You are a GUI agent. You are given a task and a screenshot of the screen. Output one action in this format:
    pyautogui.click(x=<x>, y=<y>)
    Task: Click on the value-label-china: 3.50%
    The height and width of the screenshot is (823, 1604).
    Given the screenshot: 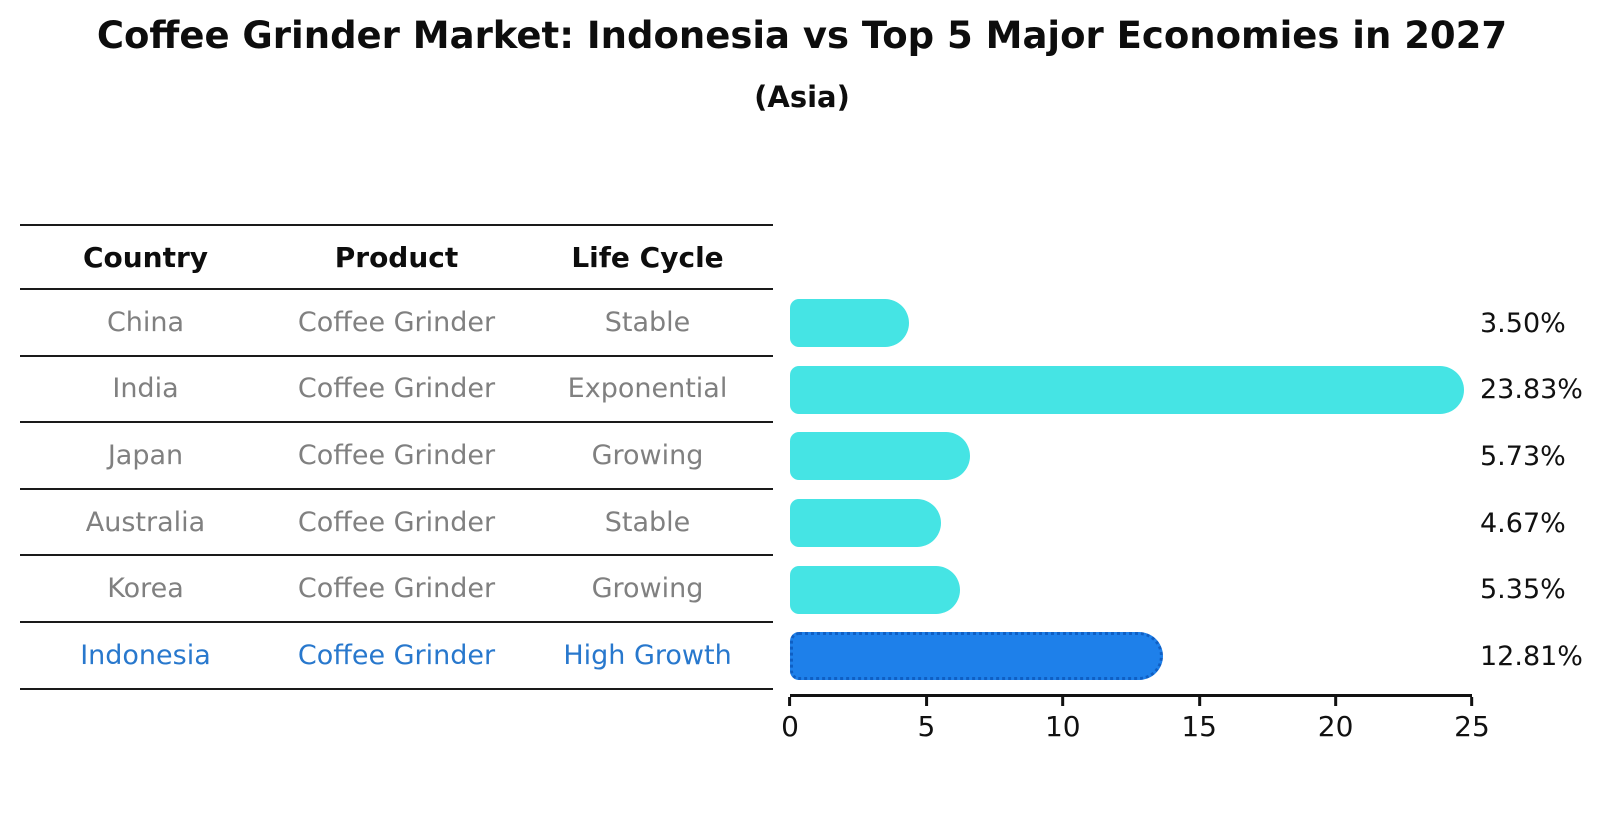 What is the action you would take?
    pyautogui.click(x=1523, y=323)
    